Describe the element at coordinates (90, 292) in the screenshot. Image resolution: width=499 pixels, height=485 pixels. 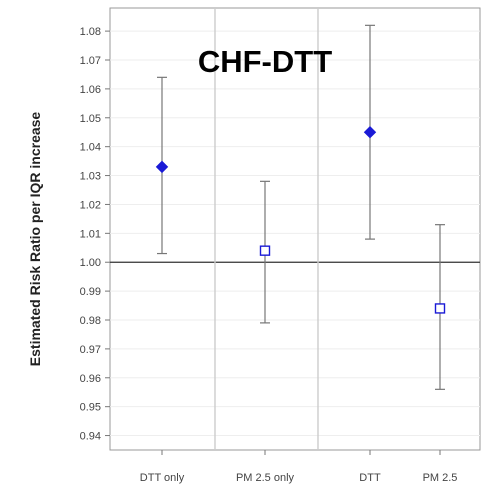
I see `y-tick-label: 0.99` at that location.